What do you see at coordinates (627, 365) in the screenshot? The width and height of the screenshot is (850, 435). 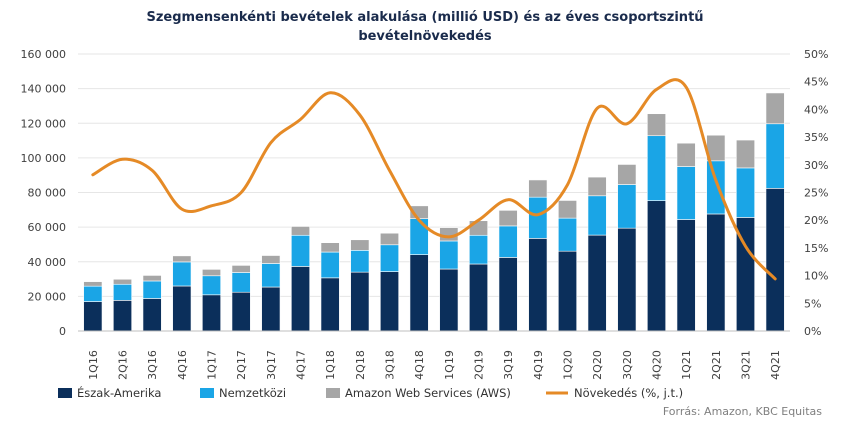 I see `x-tick-label: 3Q20` at bounding box center [627, 365].